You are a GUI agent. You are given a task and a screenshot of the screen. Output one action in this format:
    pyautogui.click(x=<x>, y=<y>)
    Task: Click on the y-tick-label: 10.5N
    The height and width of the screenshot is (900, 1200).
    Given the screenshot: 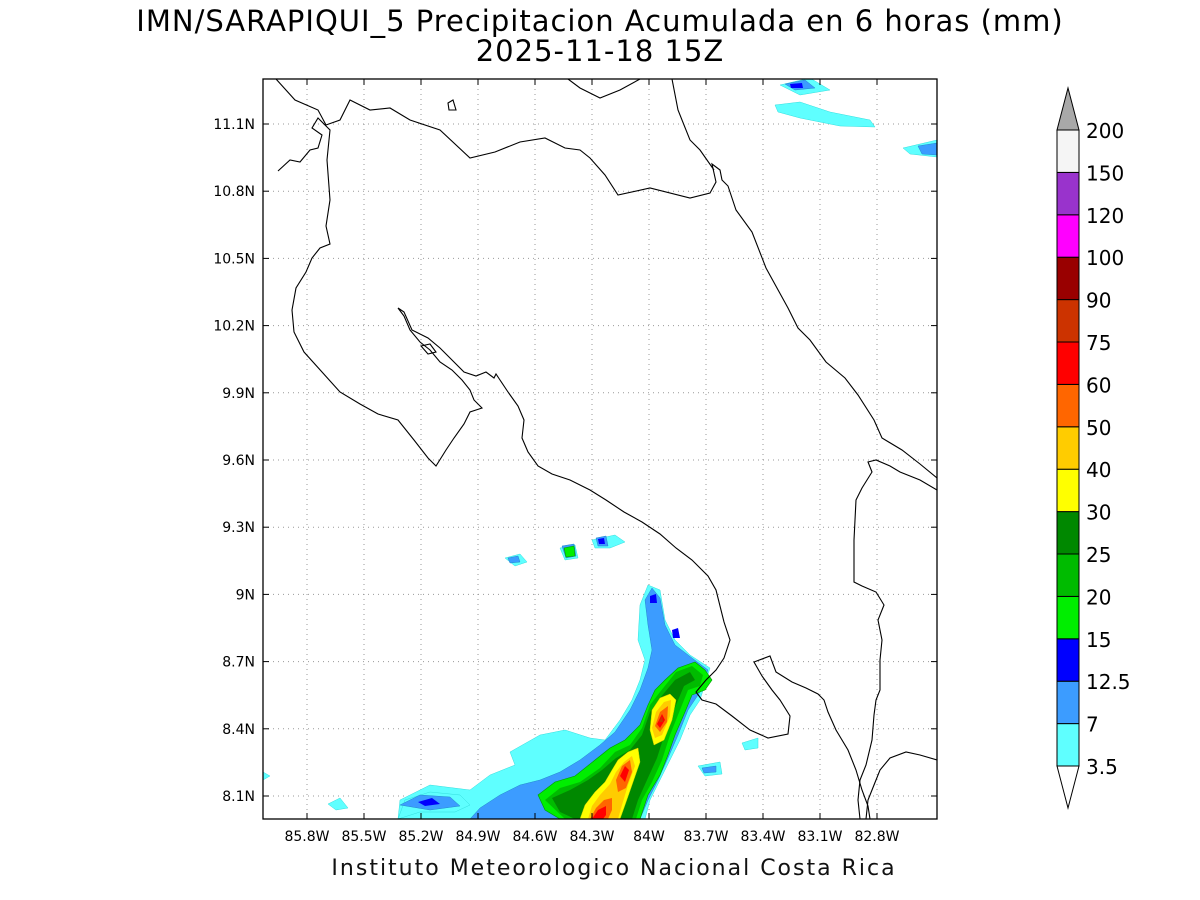 What is the action you would take?
    pyautogui.click(x=234, y=259)
    